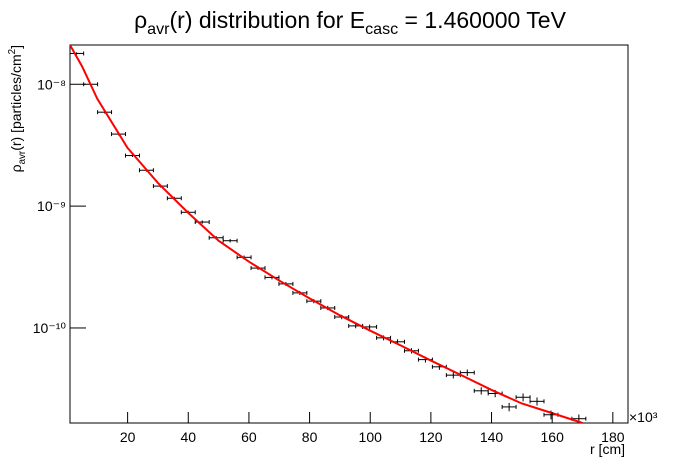 Image resolution: width=698 pixels, height=476 pixels. What do you see at coordinates (310, 437) in the screenshot?
I see `x-tick-label: 80` at bounding box center [310, 437].